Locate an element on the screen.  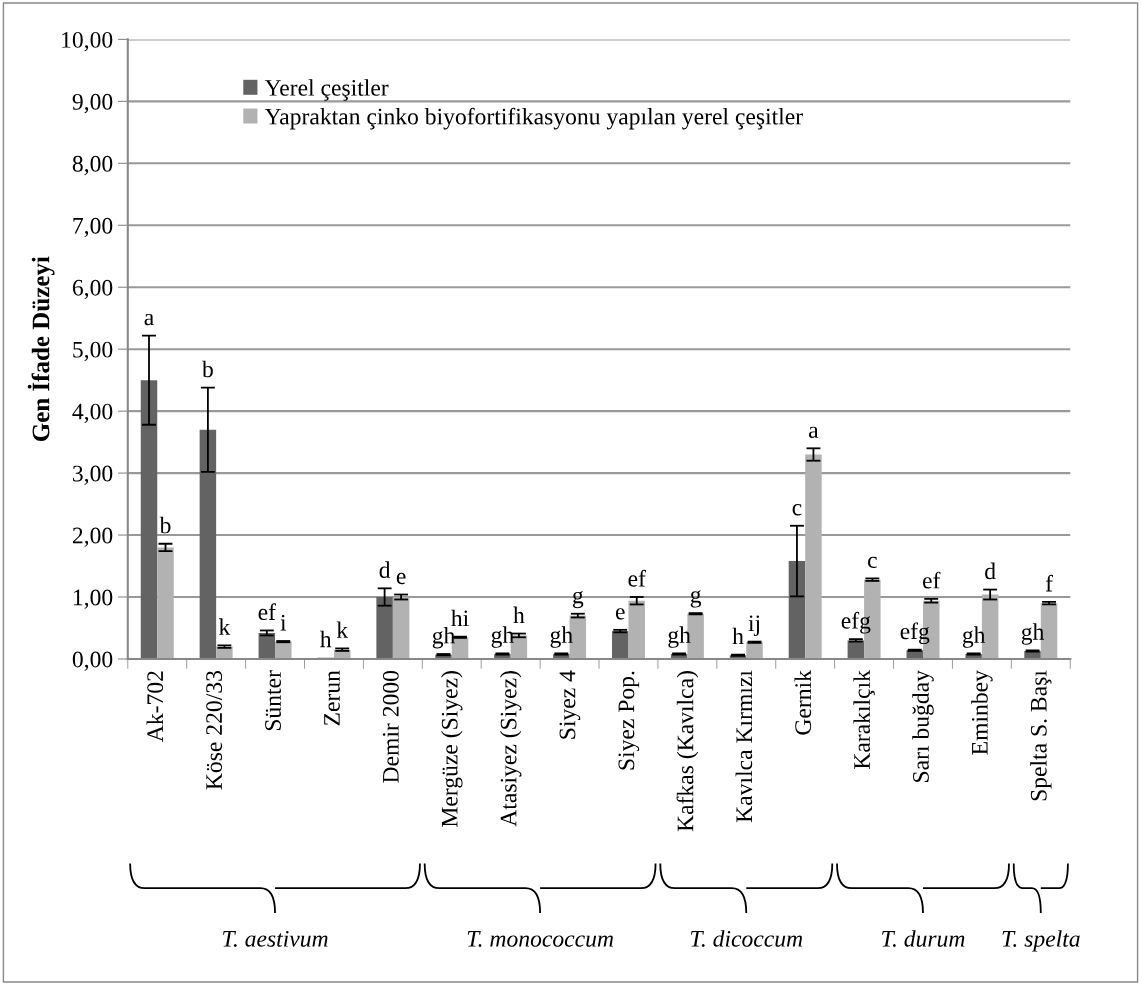
y-tick-label: 8,00 is located at coordinates (92, 165).